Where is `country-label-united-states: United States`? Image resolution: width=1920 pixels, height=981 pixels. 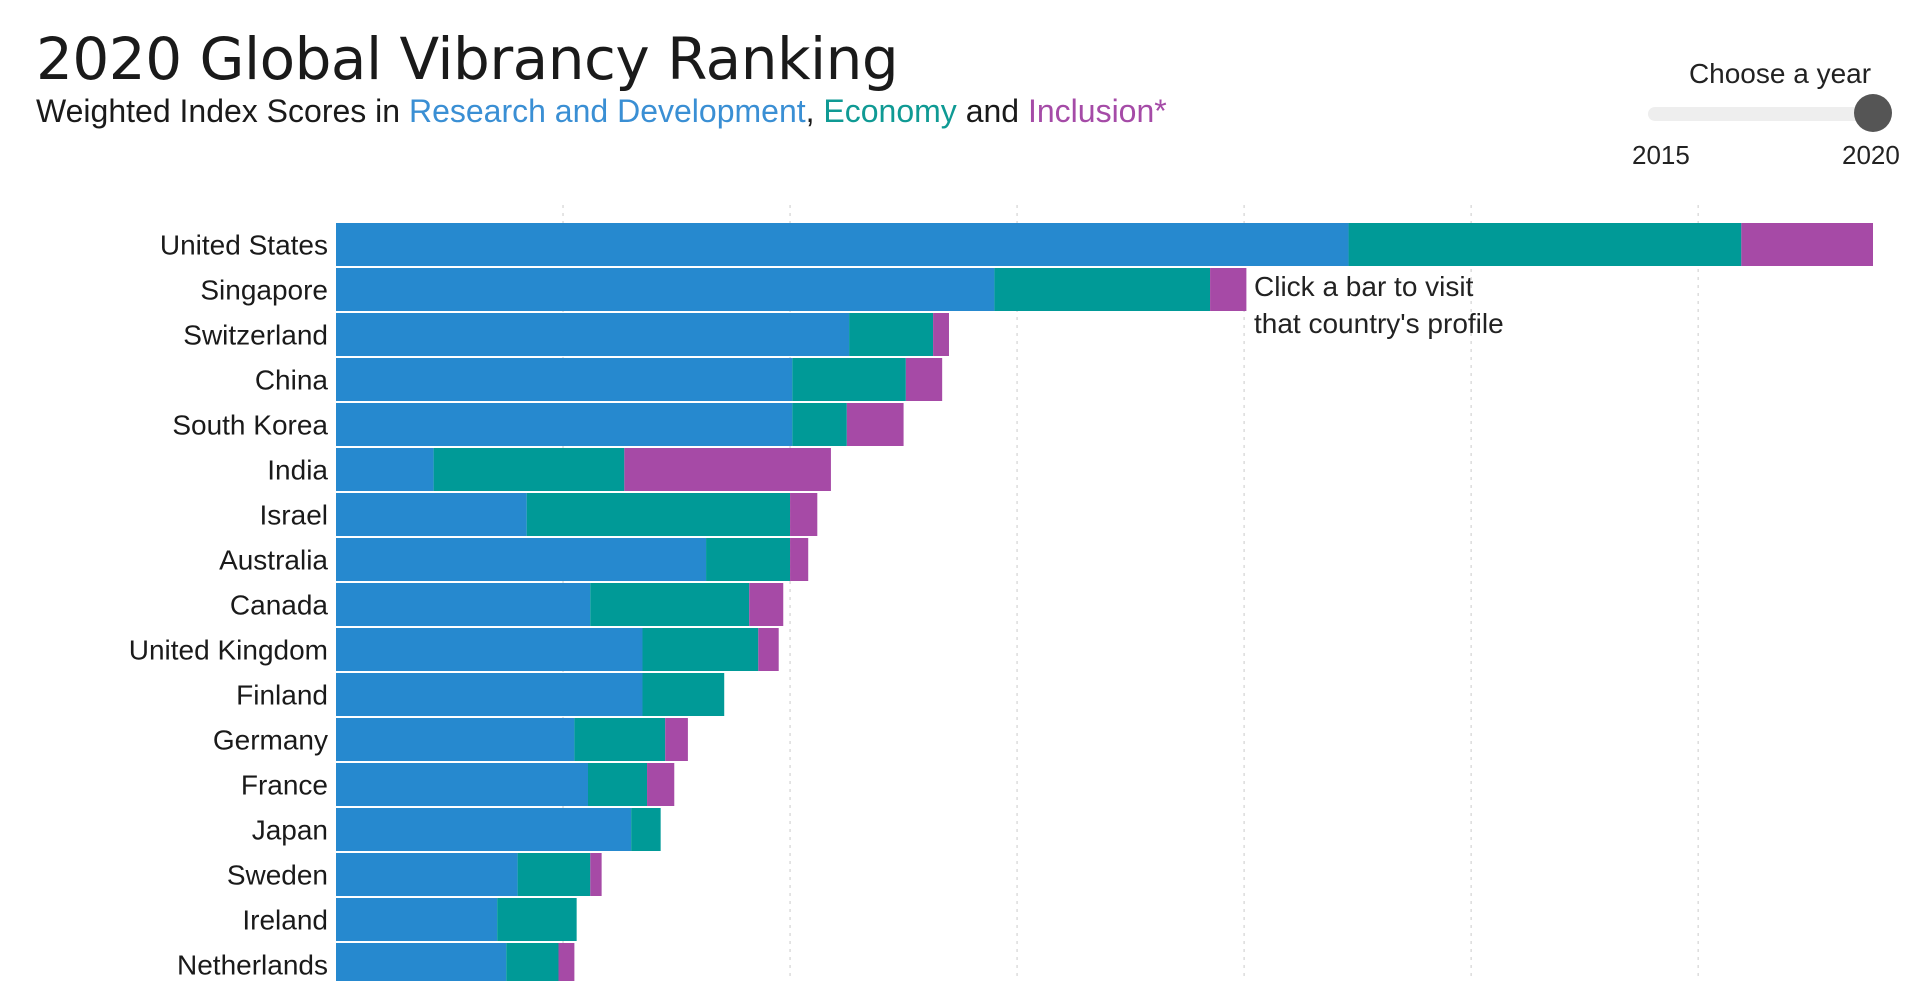 country-label-united-states: United States is located at coordinates (244, 245).